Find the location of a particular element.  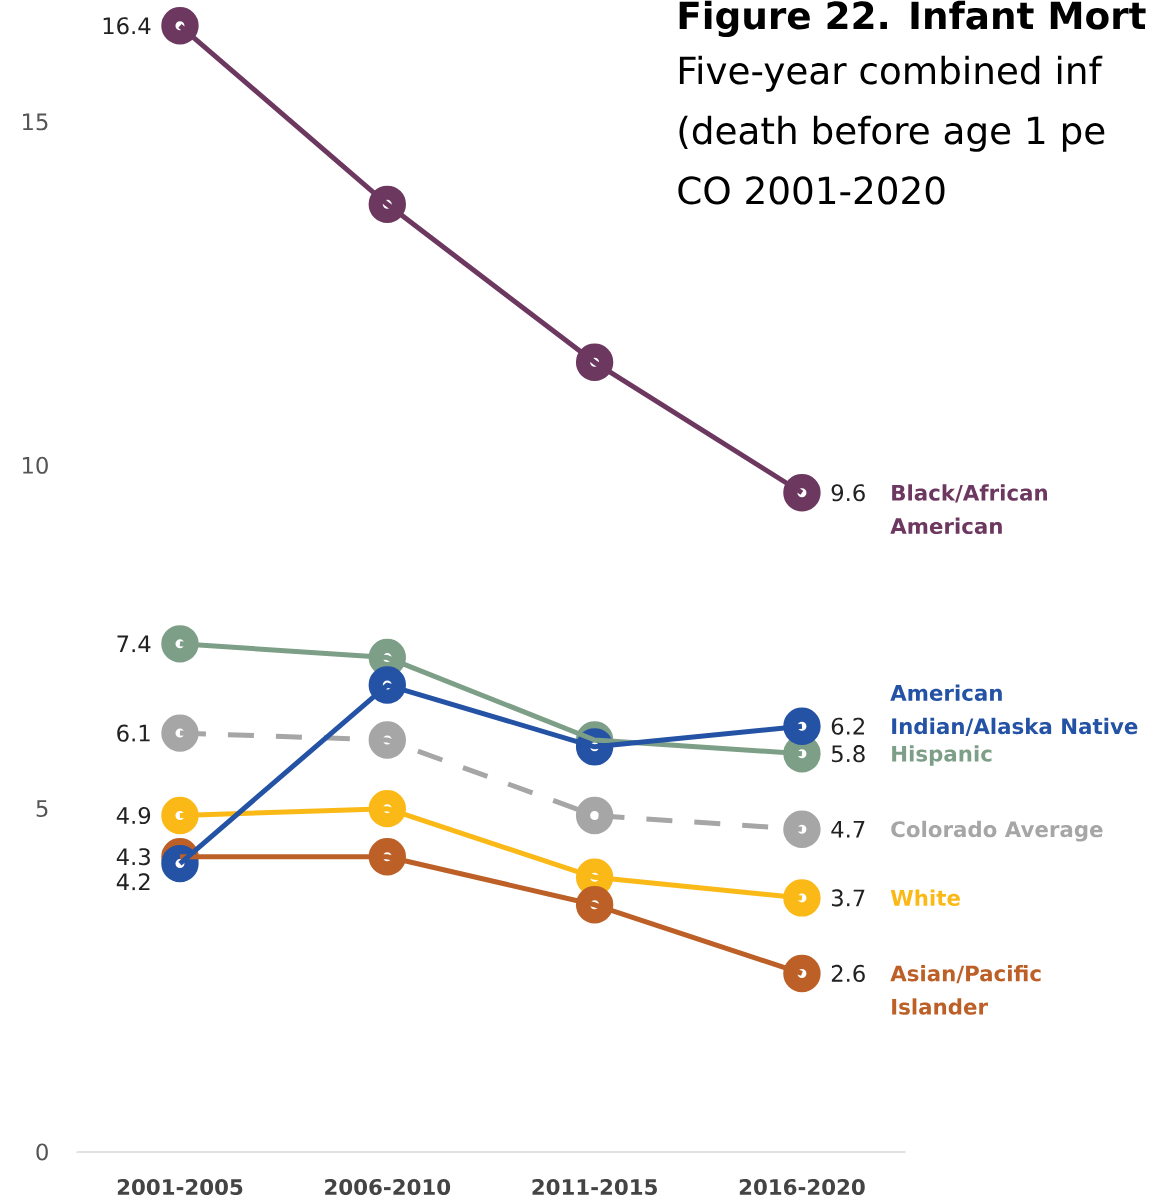

text: Colorado Average is located at coordinates (997, 831).